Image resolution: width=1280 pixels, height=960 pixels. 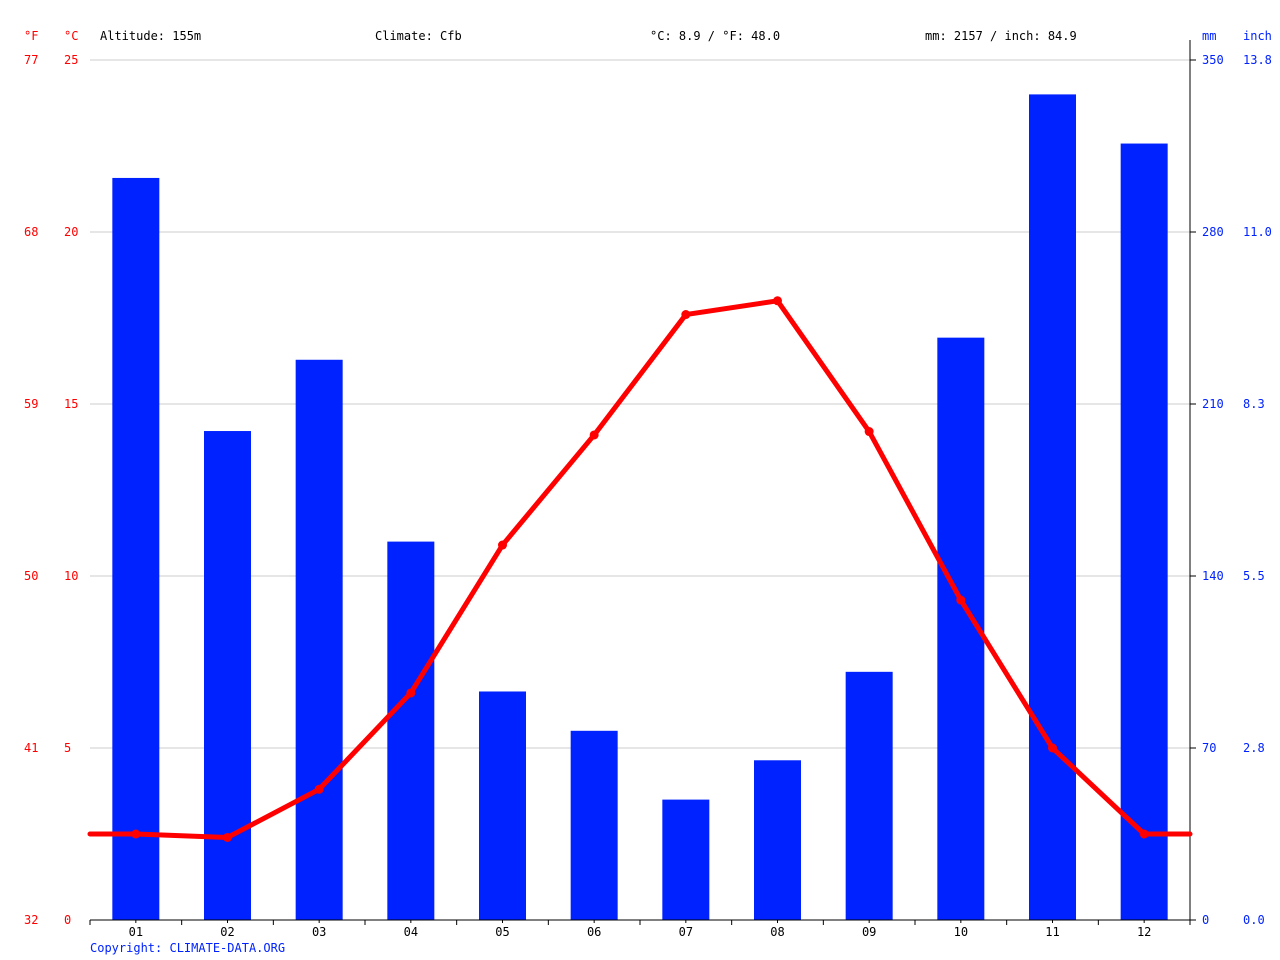 I want to click on climate-label: Climate: Cfb, so click(x=418, y=36).